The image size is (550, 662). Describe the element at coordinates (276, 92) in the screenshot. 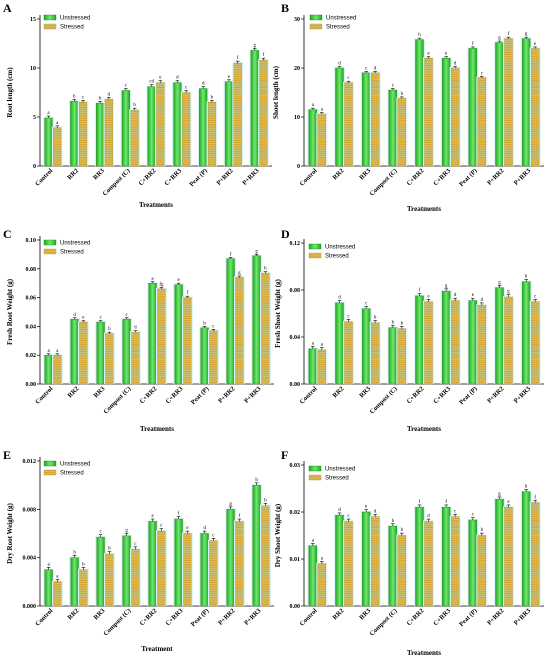

I see `y-axis-title: Shoot length (cm)` at that location.